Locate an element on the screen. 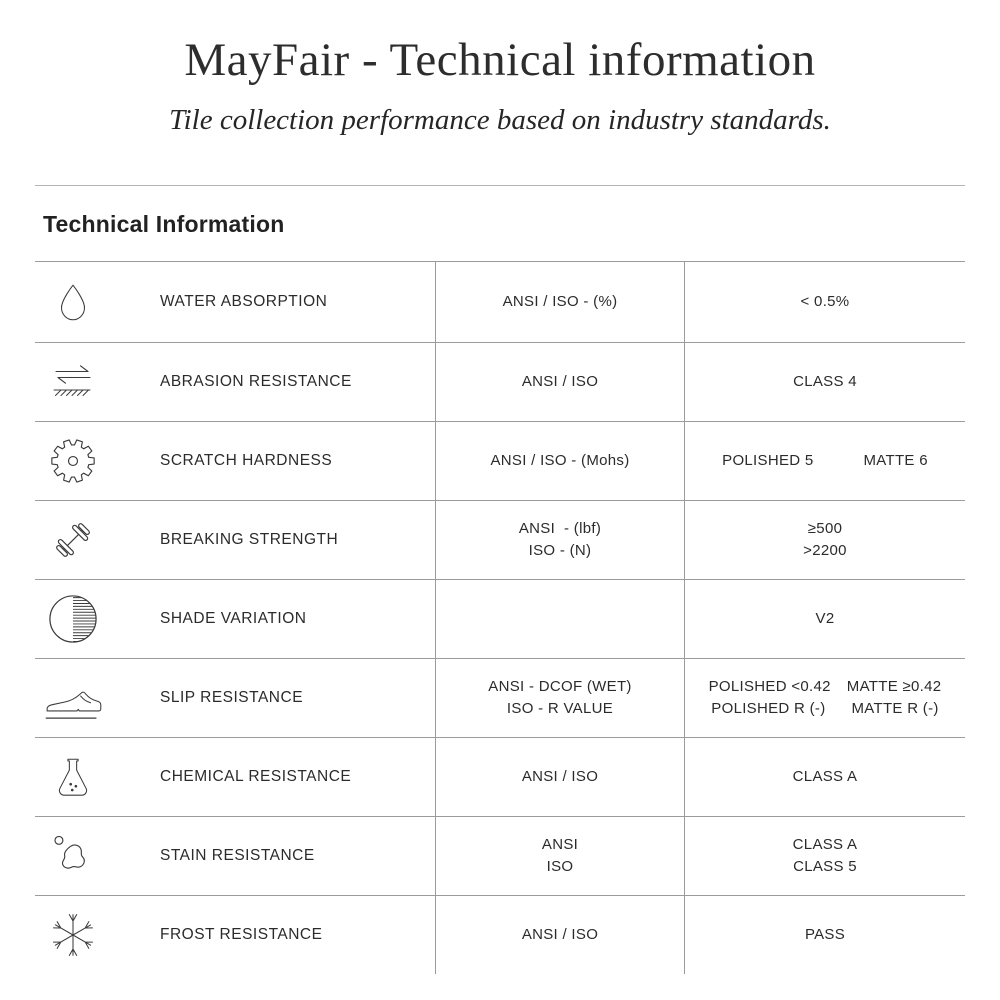  property-cell: CHEMICAL RESISTANCE is located at coordinates (235, 777).